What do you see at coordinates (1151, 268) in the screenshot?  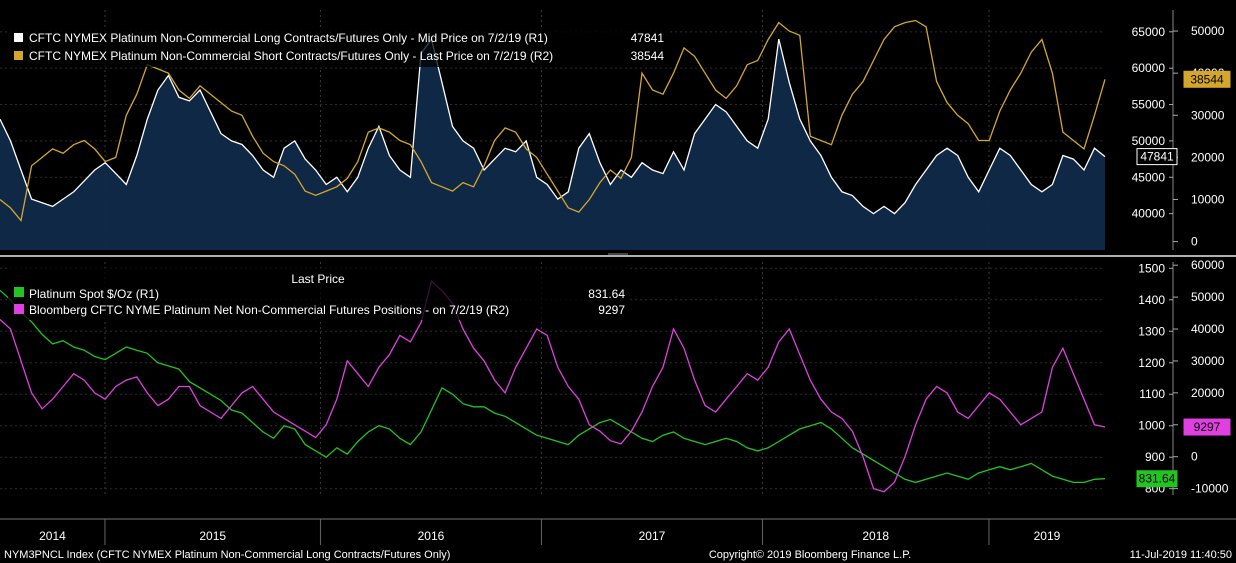 I see `left-tick-label: 1500` at bounding box center [1151, 268].